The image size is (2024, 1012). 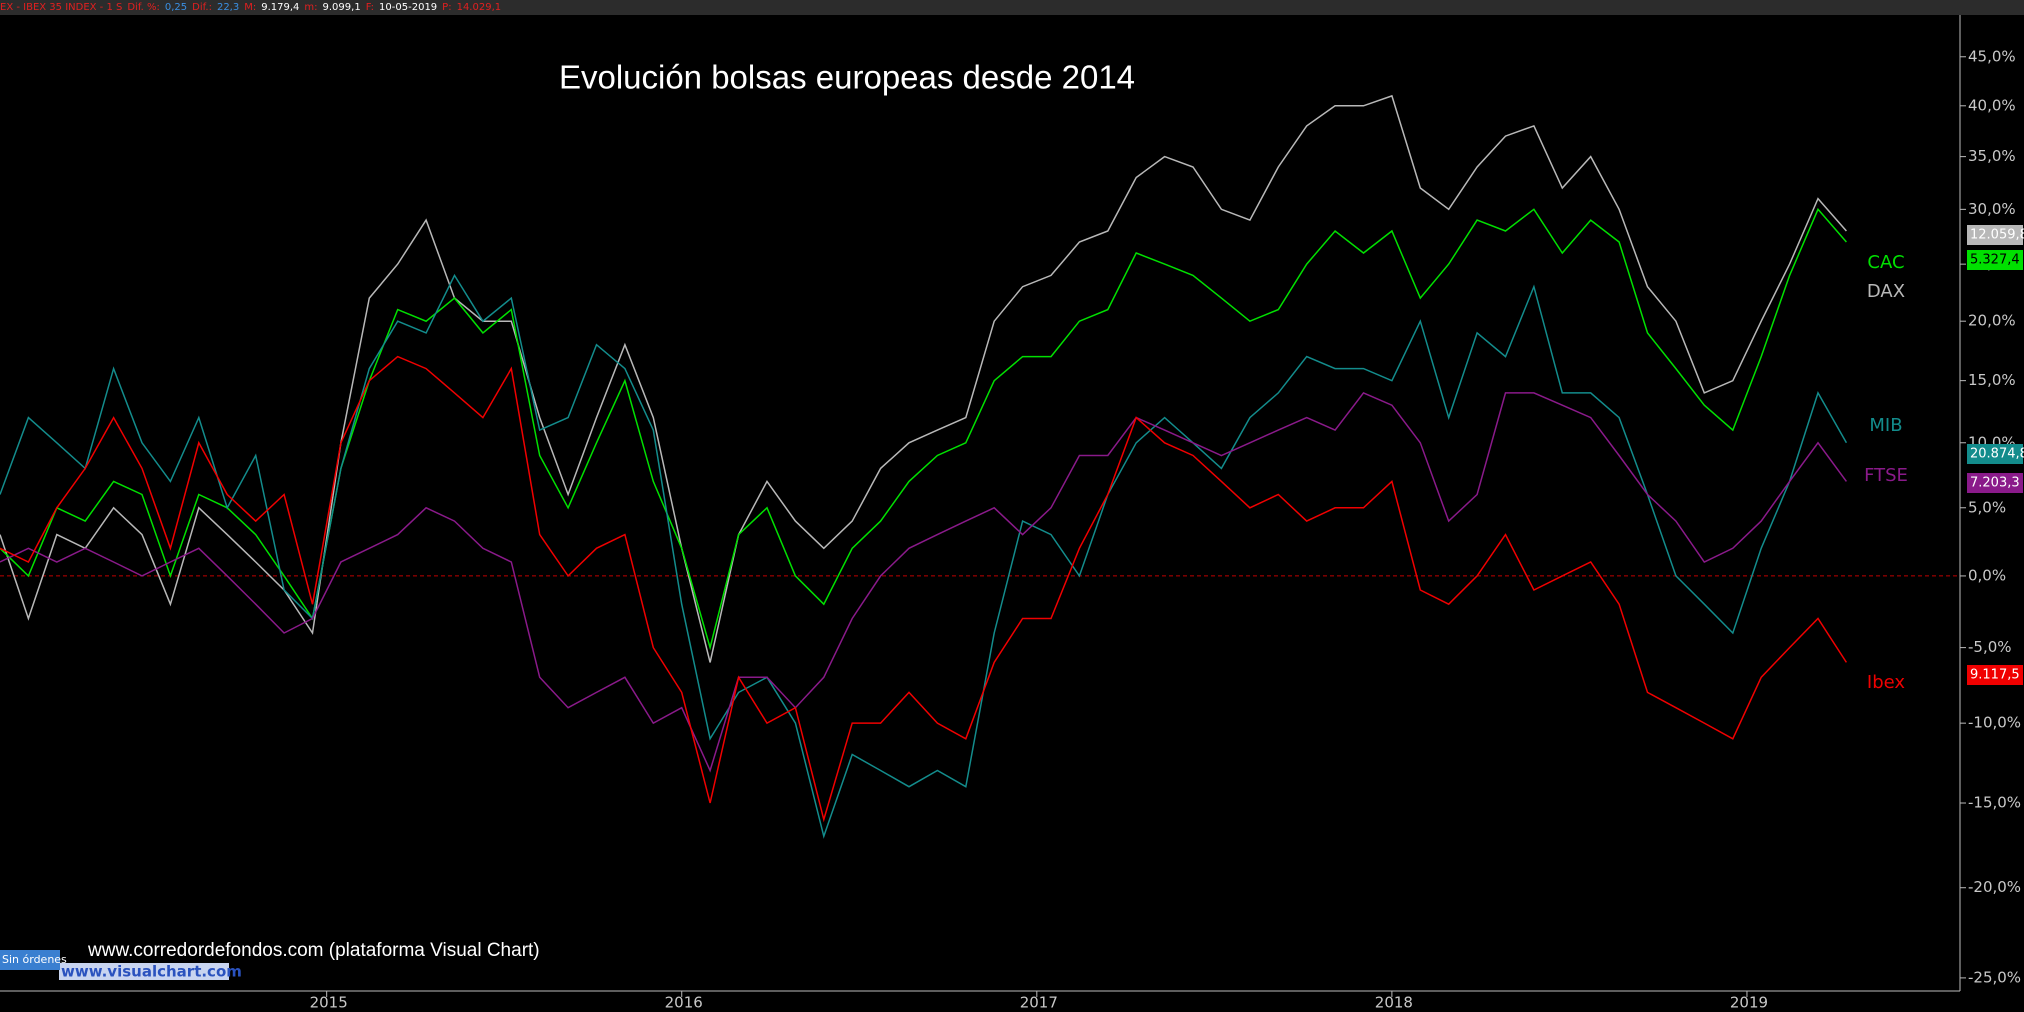 I want to click on series-label: Ibex, so click(x=1886, y=682).